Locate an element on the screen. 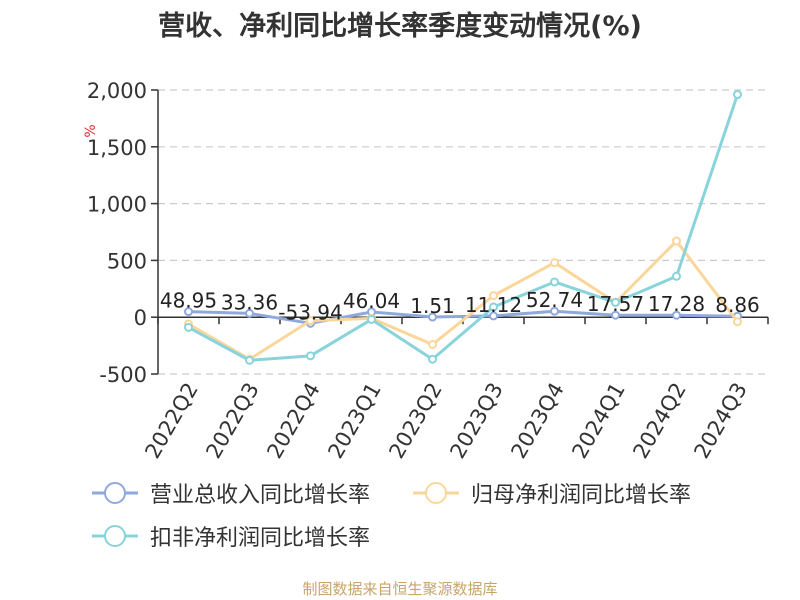  legend-marker-revenue is located at coordinates (115, 493).